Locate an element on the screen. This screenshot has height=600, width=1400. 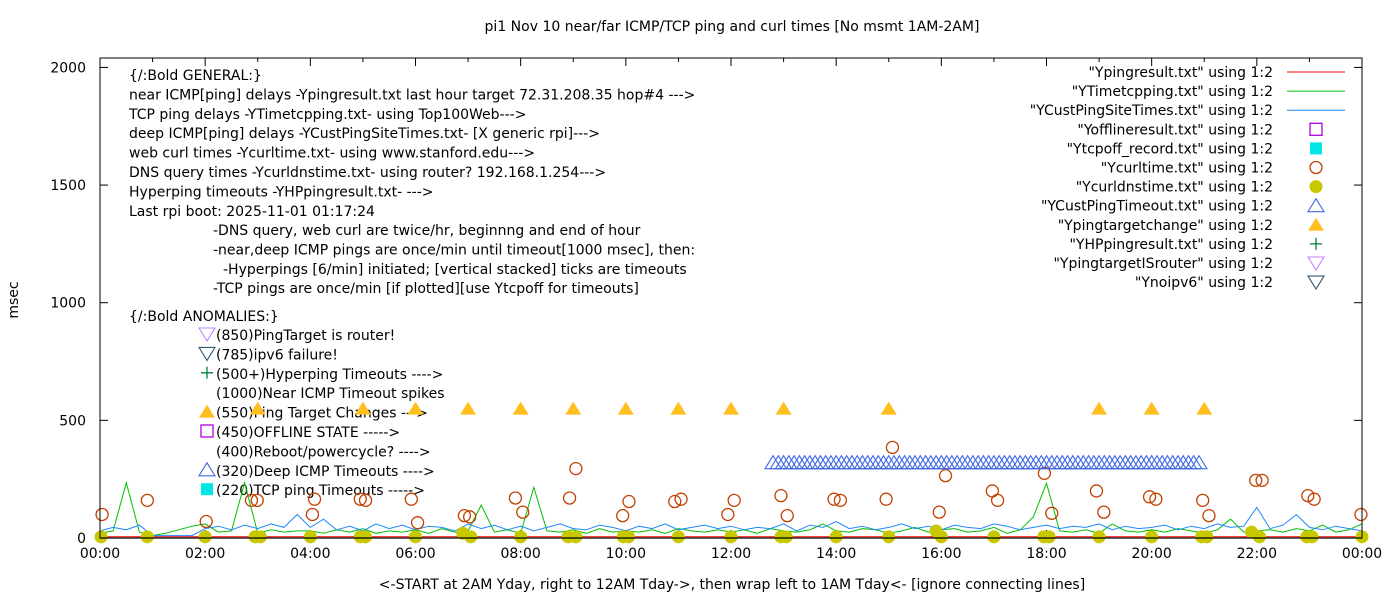
legend-open-down-triangle-icon is located at coordinates (1316, 283).